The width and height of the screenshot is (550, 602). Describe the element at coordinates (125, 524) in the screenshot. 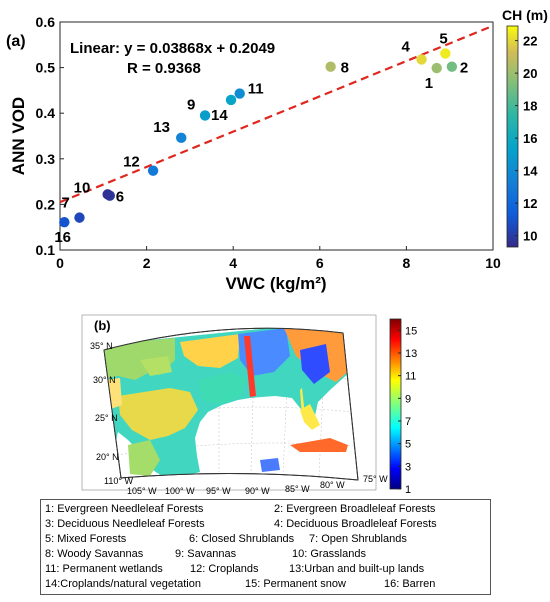

I see `legend-item: 3: Deciduous Needleleaf Forests` at that location.